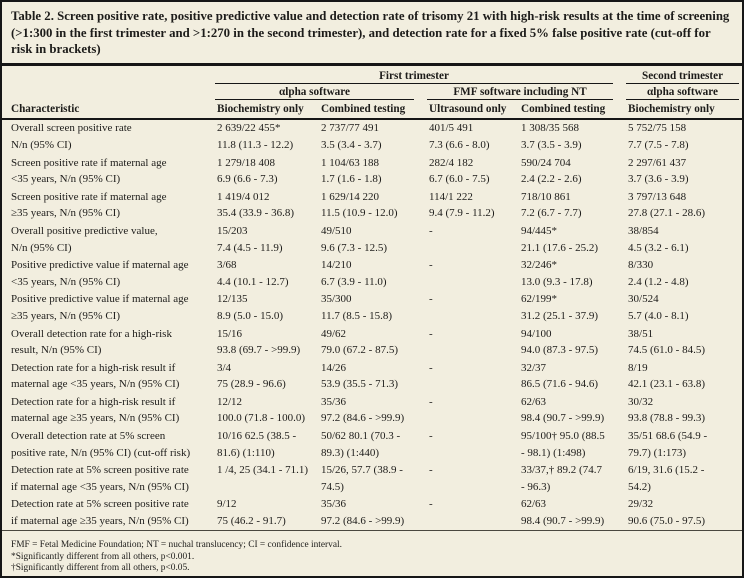 This screenshot has height=578, width=744. Describe the element at coordinates (232, 299) in the screenshot. I see `cell-line: 12/135` at that location.